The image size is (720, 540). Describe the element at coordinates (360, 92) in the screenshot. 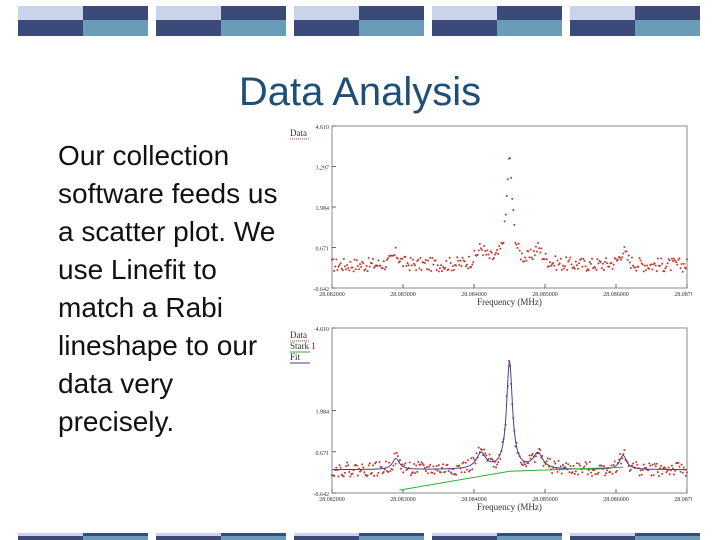

I see `slide-title: Data Analysis` at that location.